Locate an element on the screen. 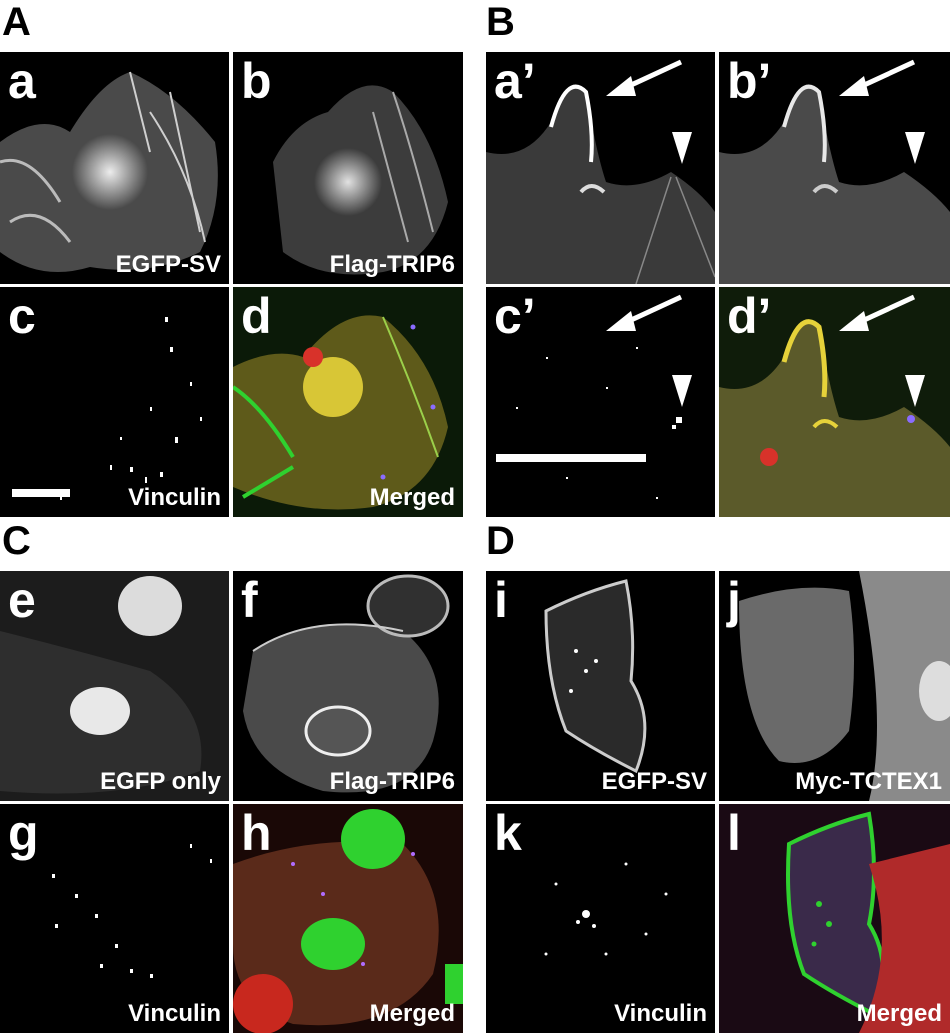 The height and width of the screenshot is (1033, 950). panel-b: b Flag-TRIP6 is located at coordinates (348, 168).